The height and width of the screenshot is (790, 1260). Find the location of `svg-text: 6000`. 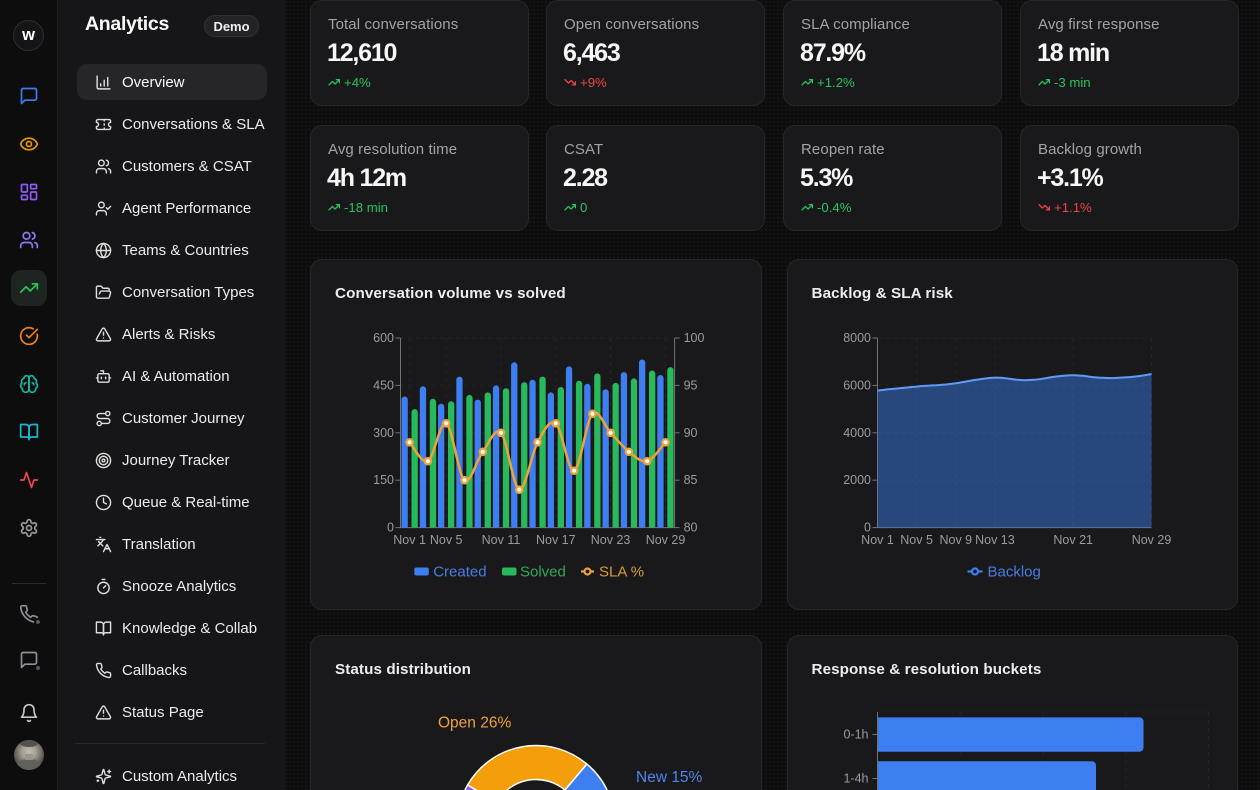

svg-text: 6000 is located at coordinates (857, 385).